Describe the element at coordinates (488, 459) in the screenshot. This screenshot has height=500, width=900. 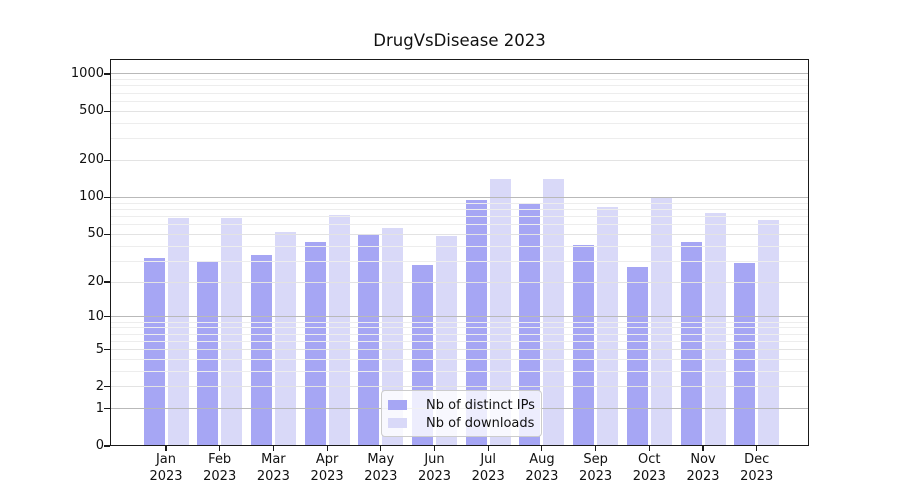
I see `xtick-month: Jul` at that location.